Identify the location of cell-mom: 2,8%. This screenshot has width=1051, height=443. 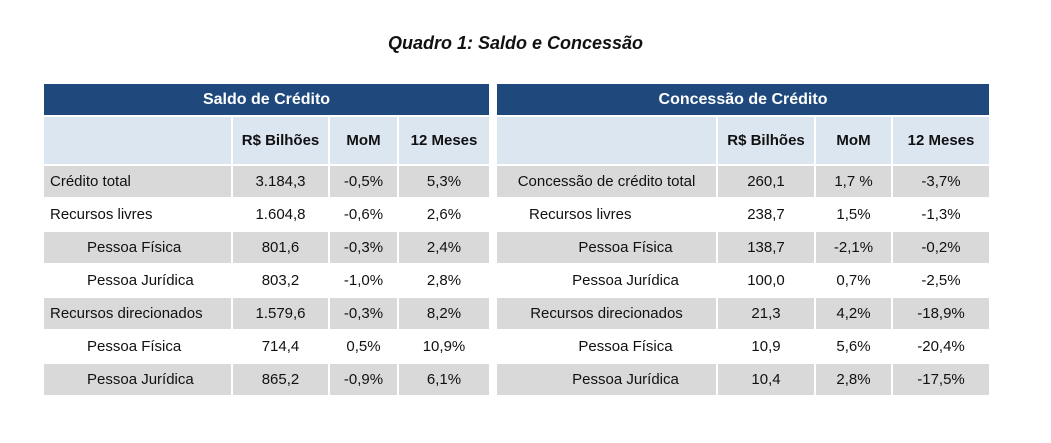
(853, 379).